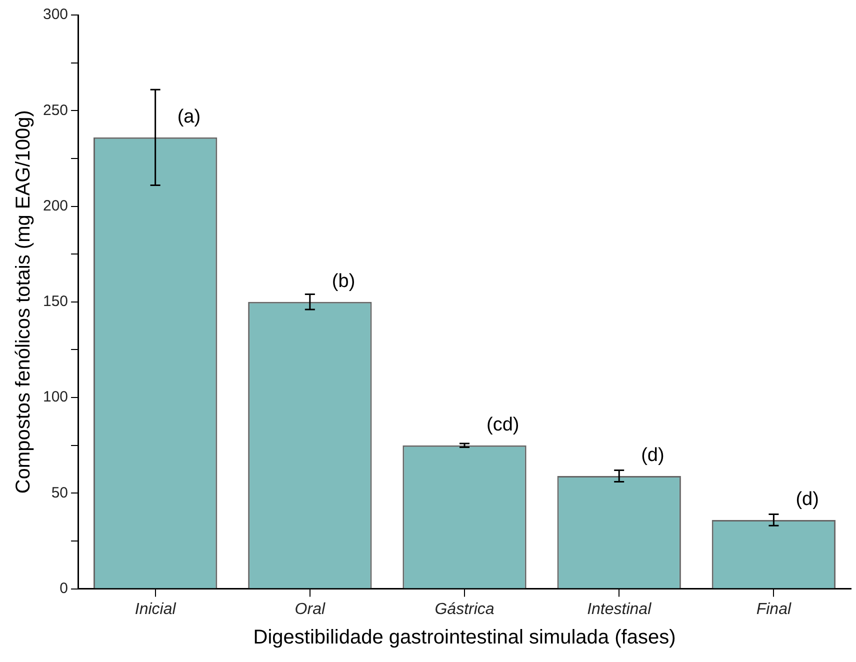 This screenshot has width=856, height=662. Describe the element at coordinates (344, 281) in the screenshot. I see `annotation: (b)` at that location.